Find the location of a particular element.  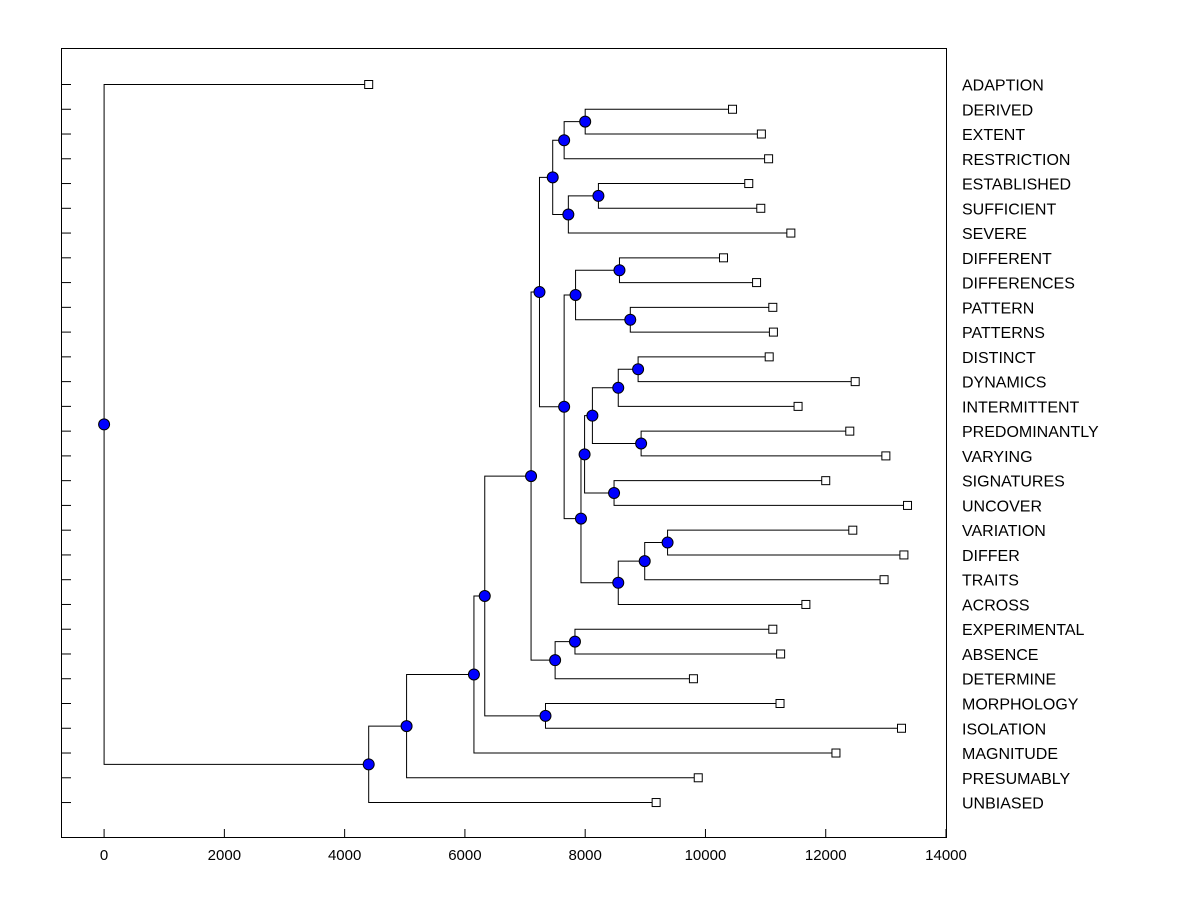

leaf-label: ISOLATION is located at coordinates (1004, 729).